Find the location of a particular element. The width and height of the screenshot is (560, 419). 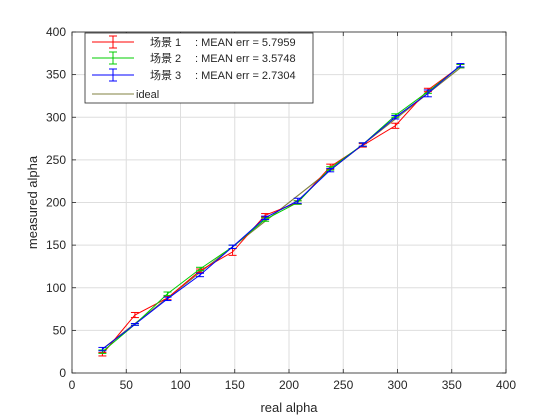

x-axis-label: real alpha is located at coordinates (289, 407).